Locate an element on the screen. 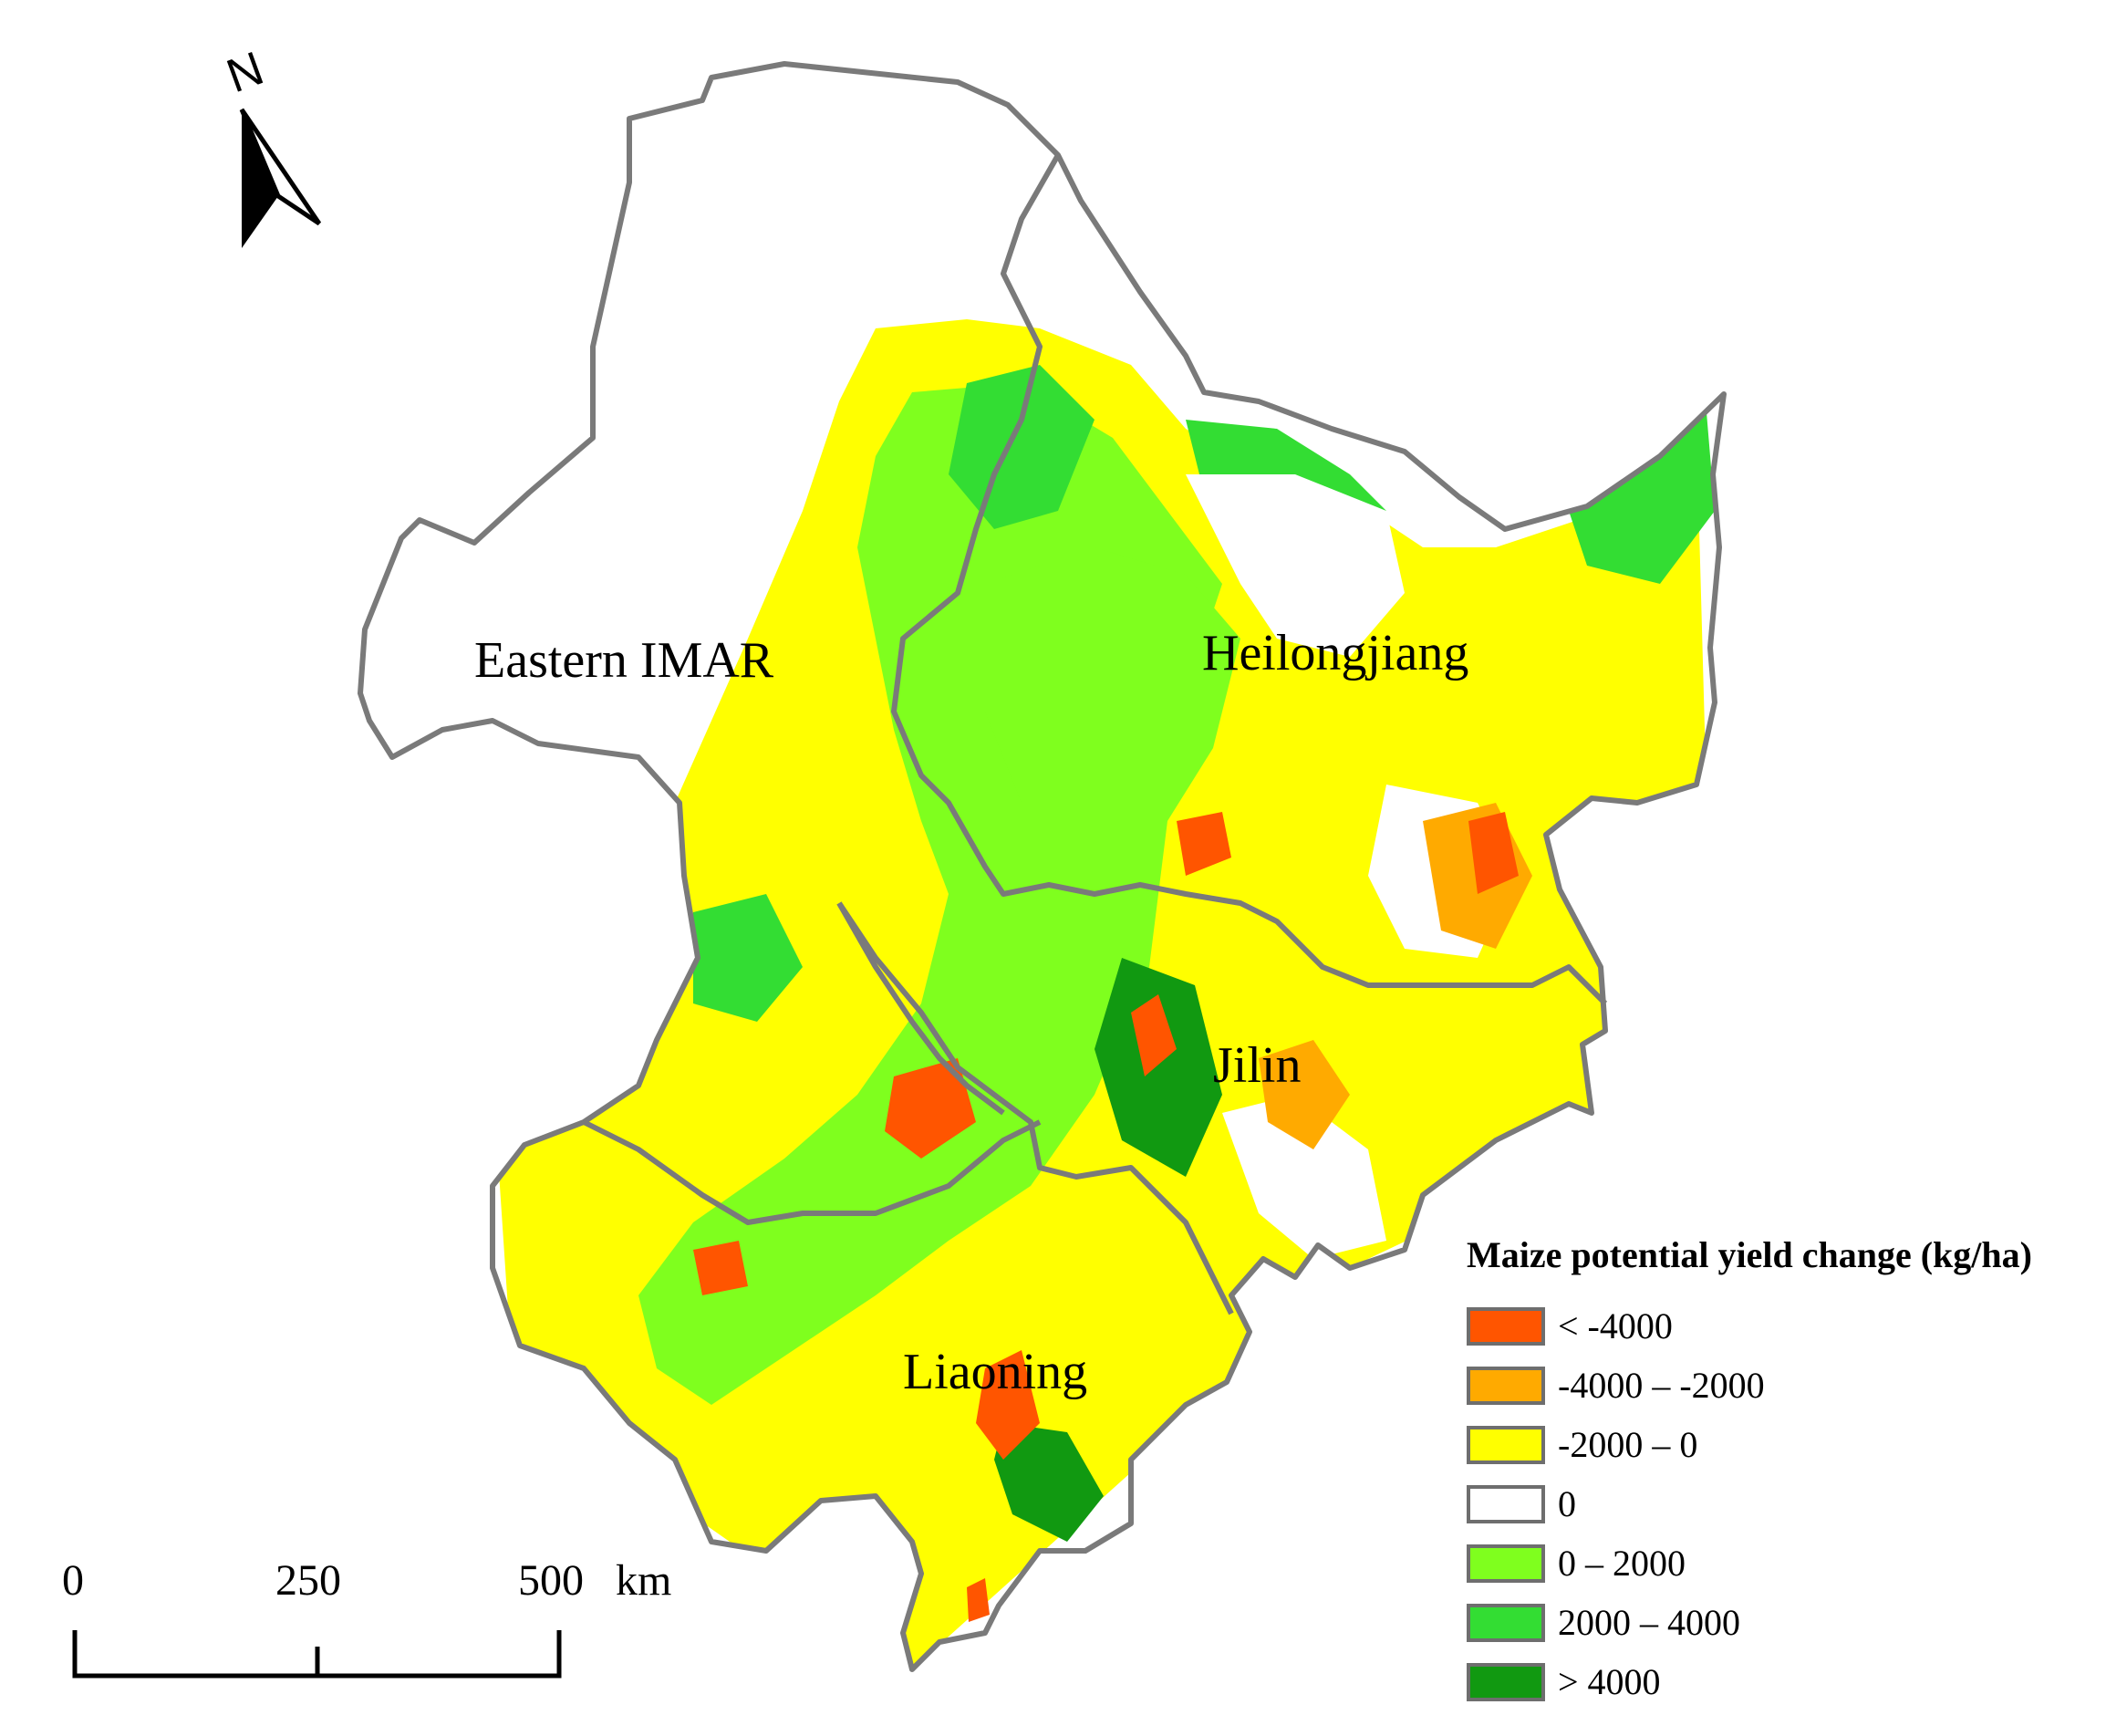  legend-item: 0 is located at coordinates (1777, 1503).